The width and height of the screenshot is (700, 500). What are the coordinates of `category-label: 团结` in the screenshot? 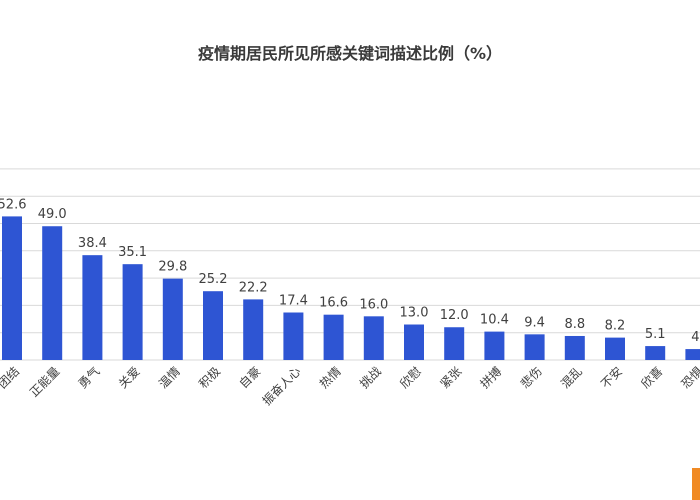 It's located at (11, 377).